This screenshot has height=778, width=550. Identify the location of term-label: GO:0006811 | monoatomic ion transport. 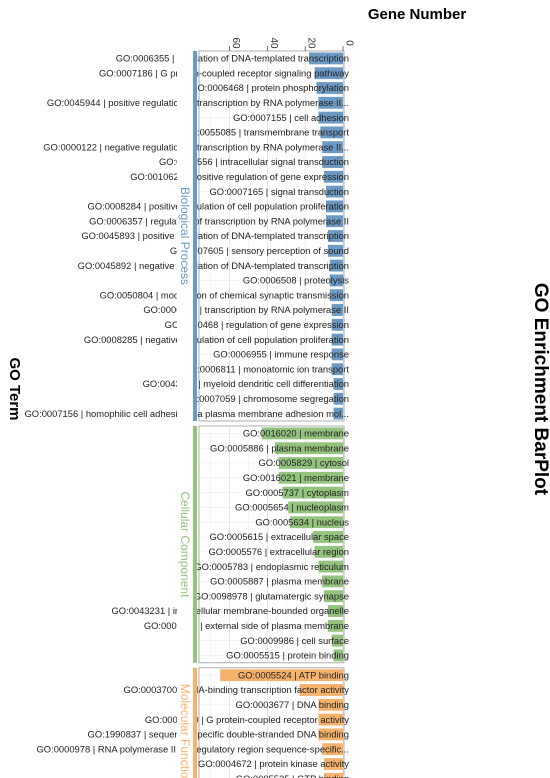
(266, 368).